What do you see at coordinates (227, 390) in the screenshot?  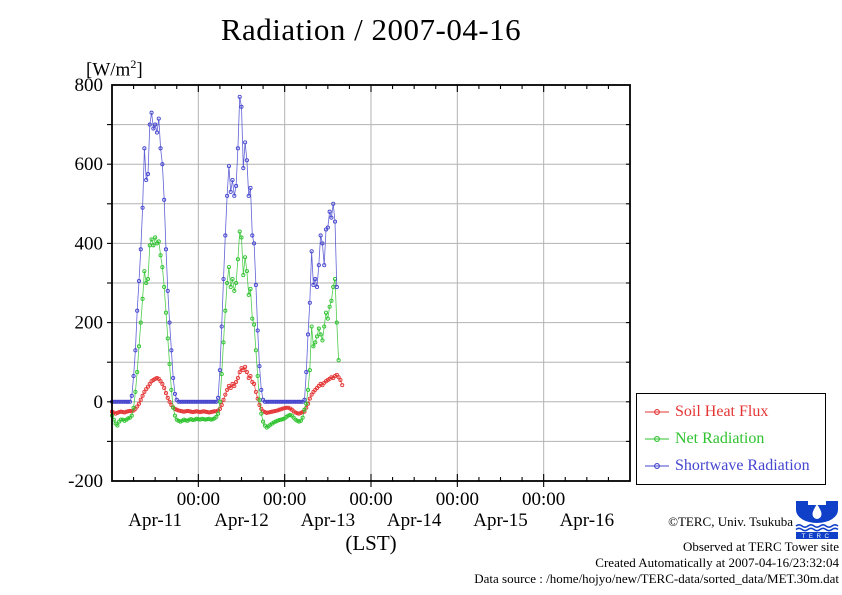 I see `series-soil-heat-flux` at bounding box center [227, 390].